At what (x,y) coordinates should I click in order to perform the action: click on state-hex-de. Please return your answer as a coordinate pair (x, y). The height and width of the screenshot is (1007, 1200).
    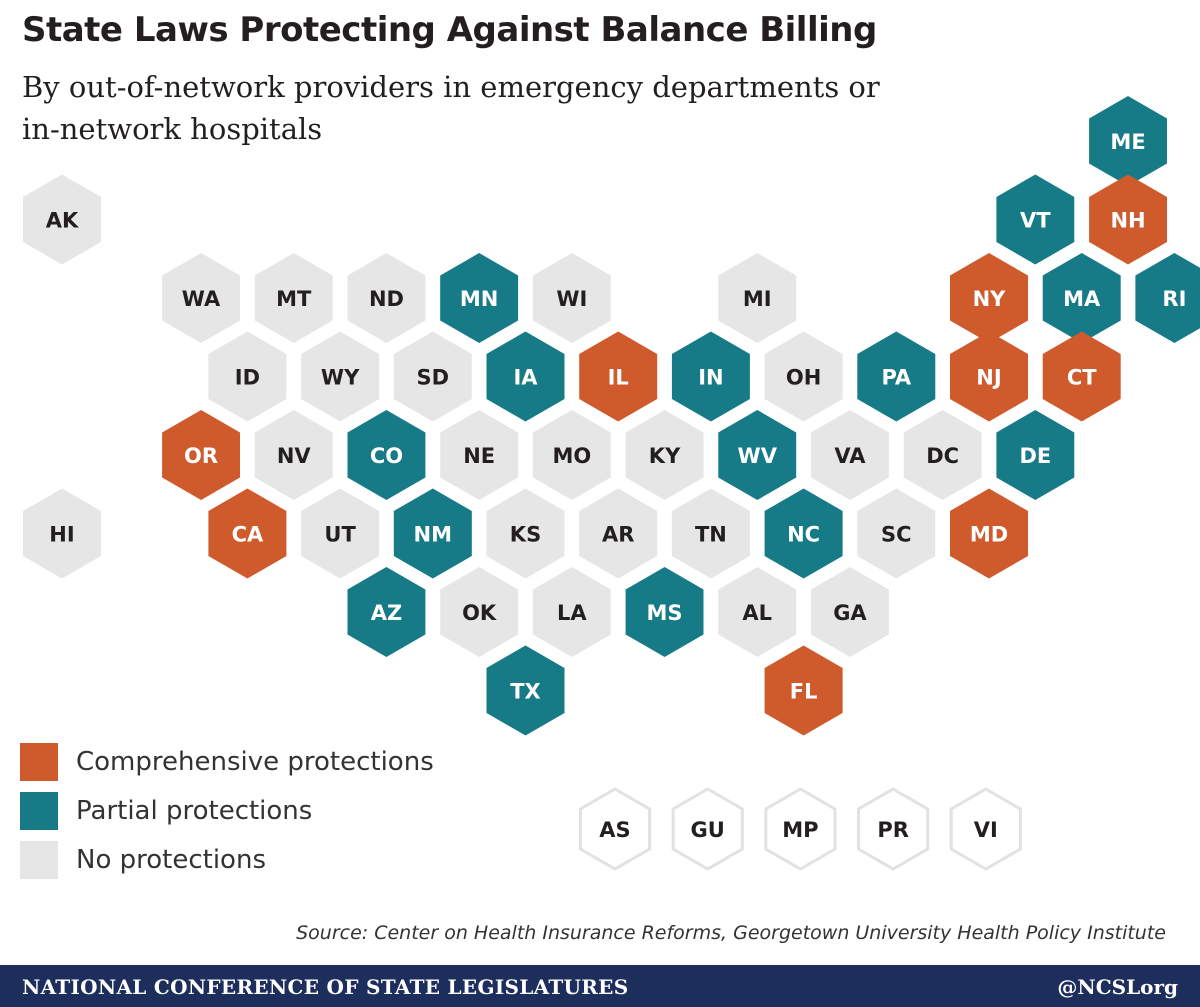
    Looking at the image, I should click on (1035, 455).